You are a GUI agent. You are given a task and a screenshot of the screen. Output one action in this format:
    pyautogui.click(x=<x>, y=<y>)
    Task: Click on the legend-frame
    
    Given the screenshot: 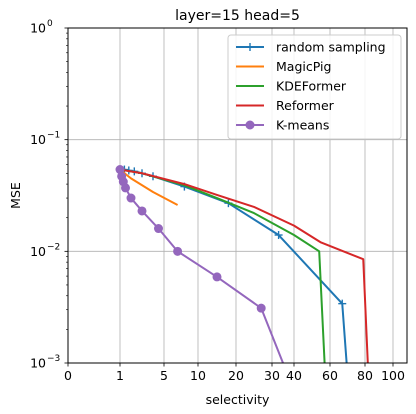 What is the action you would take?
    pyautogui.click(x=314, y=87)
    